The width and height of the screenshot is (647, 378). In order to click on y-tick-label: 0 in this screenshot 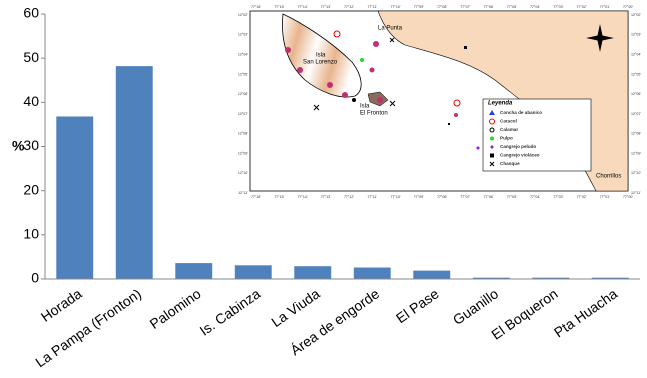, I will do `click(35, 278)`.